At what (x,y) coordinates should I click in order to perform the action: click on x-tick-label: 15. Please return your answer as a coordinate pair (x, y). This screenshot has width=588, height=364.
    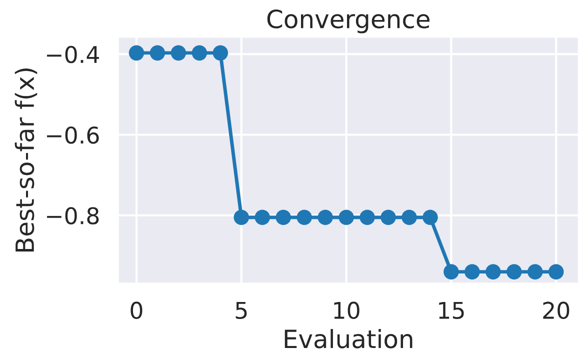
    Looking at the image, I should click on (451, 311).